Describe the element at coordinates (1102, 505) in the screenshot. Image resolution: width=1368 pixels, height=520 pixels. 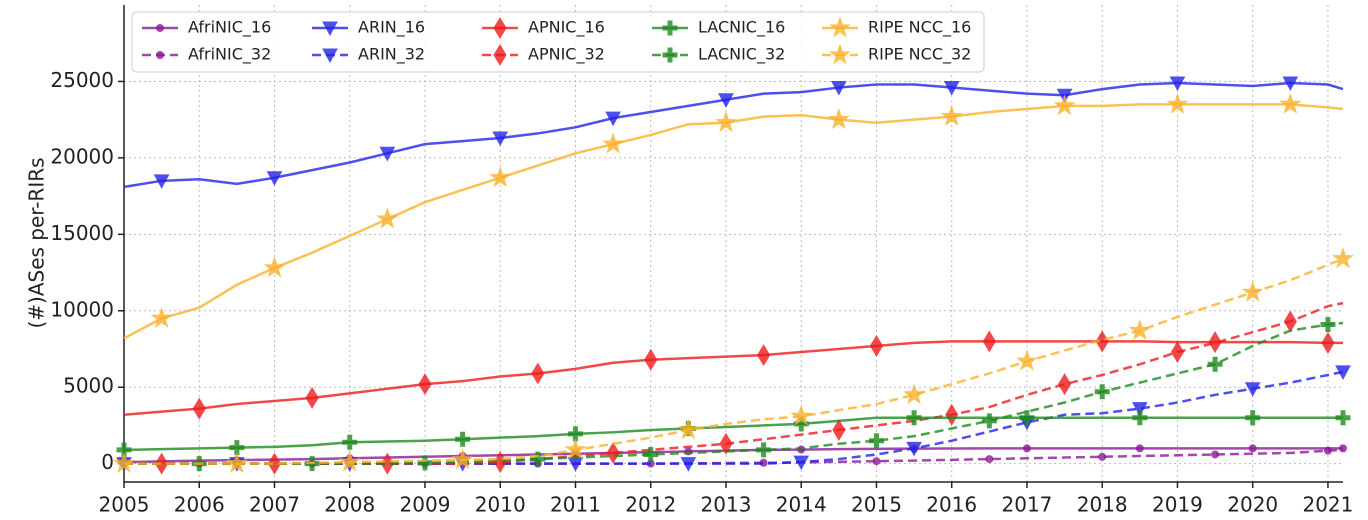
I see `x-tick-label: 2018` at that location.